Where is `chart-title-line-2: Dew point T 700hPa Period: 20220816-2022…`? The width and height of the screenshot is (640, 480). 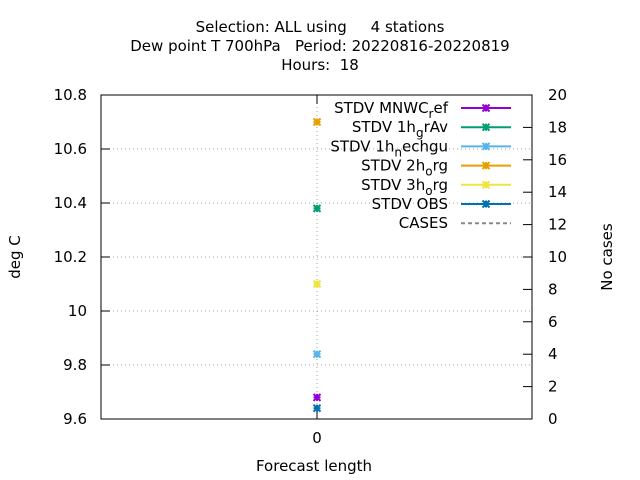
chart-title-line-2: Dew point T 700hPa Period: 20220816-2022… is located at coordinates (320, 46).